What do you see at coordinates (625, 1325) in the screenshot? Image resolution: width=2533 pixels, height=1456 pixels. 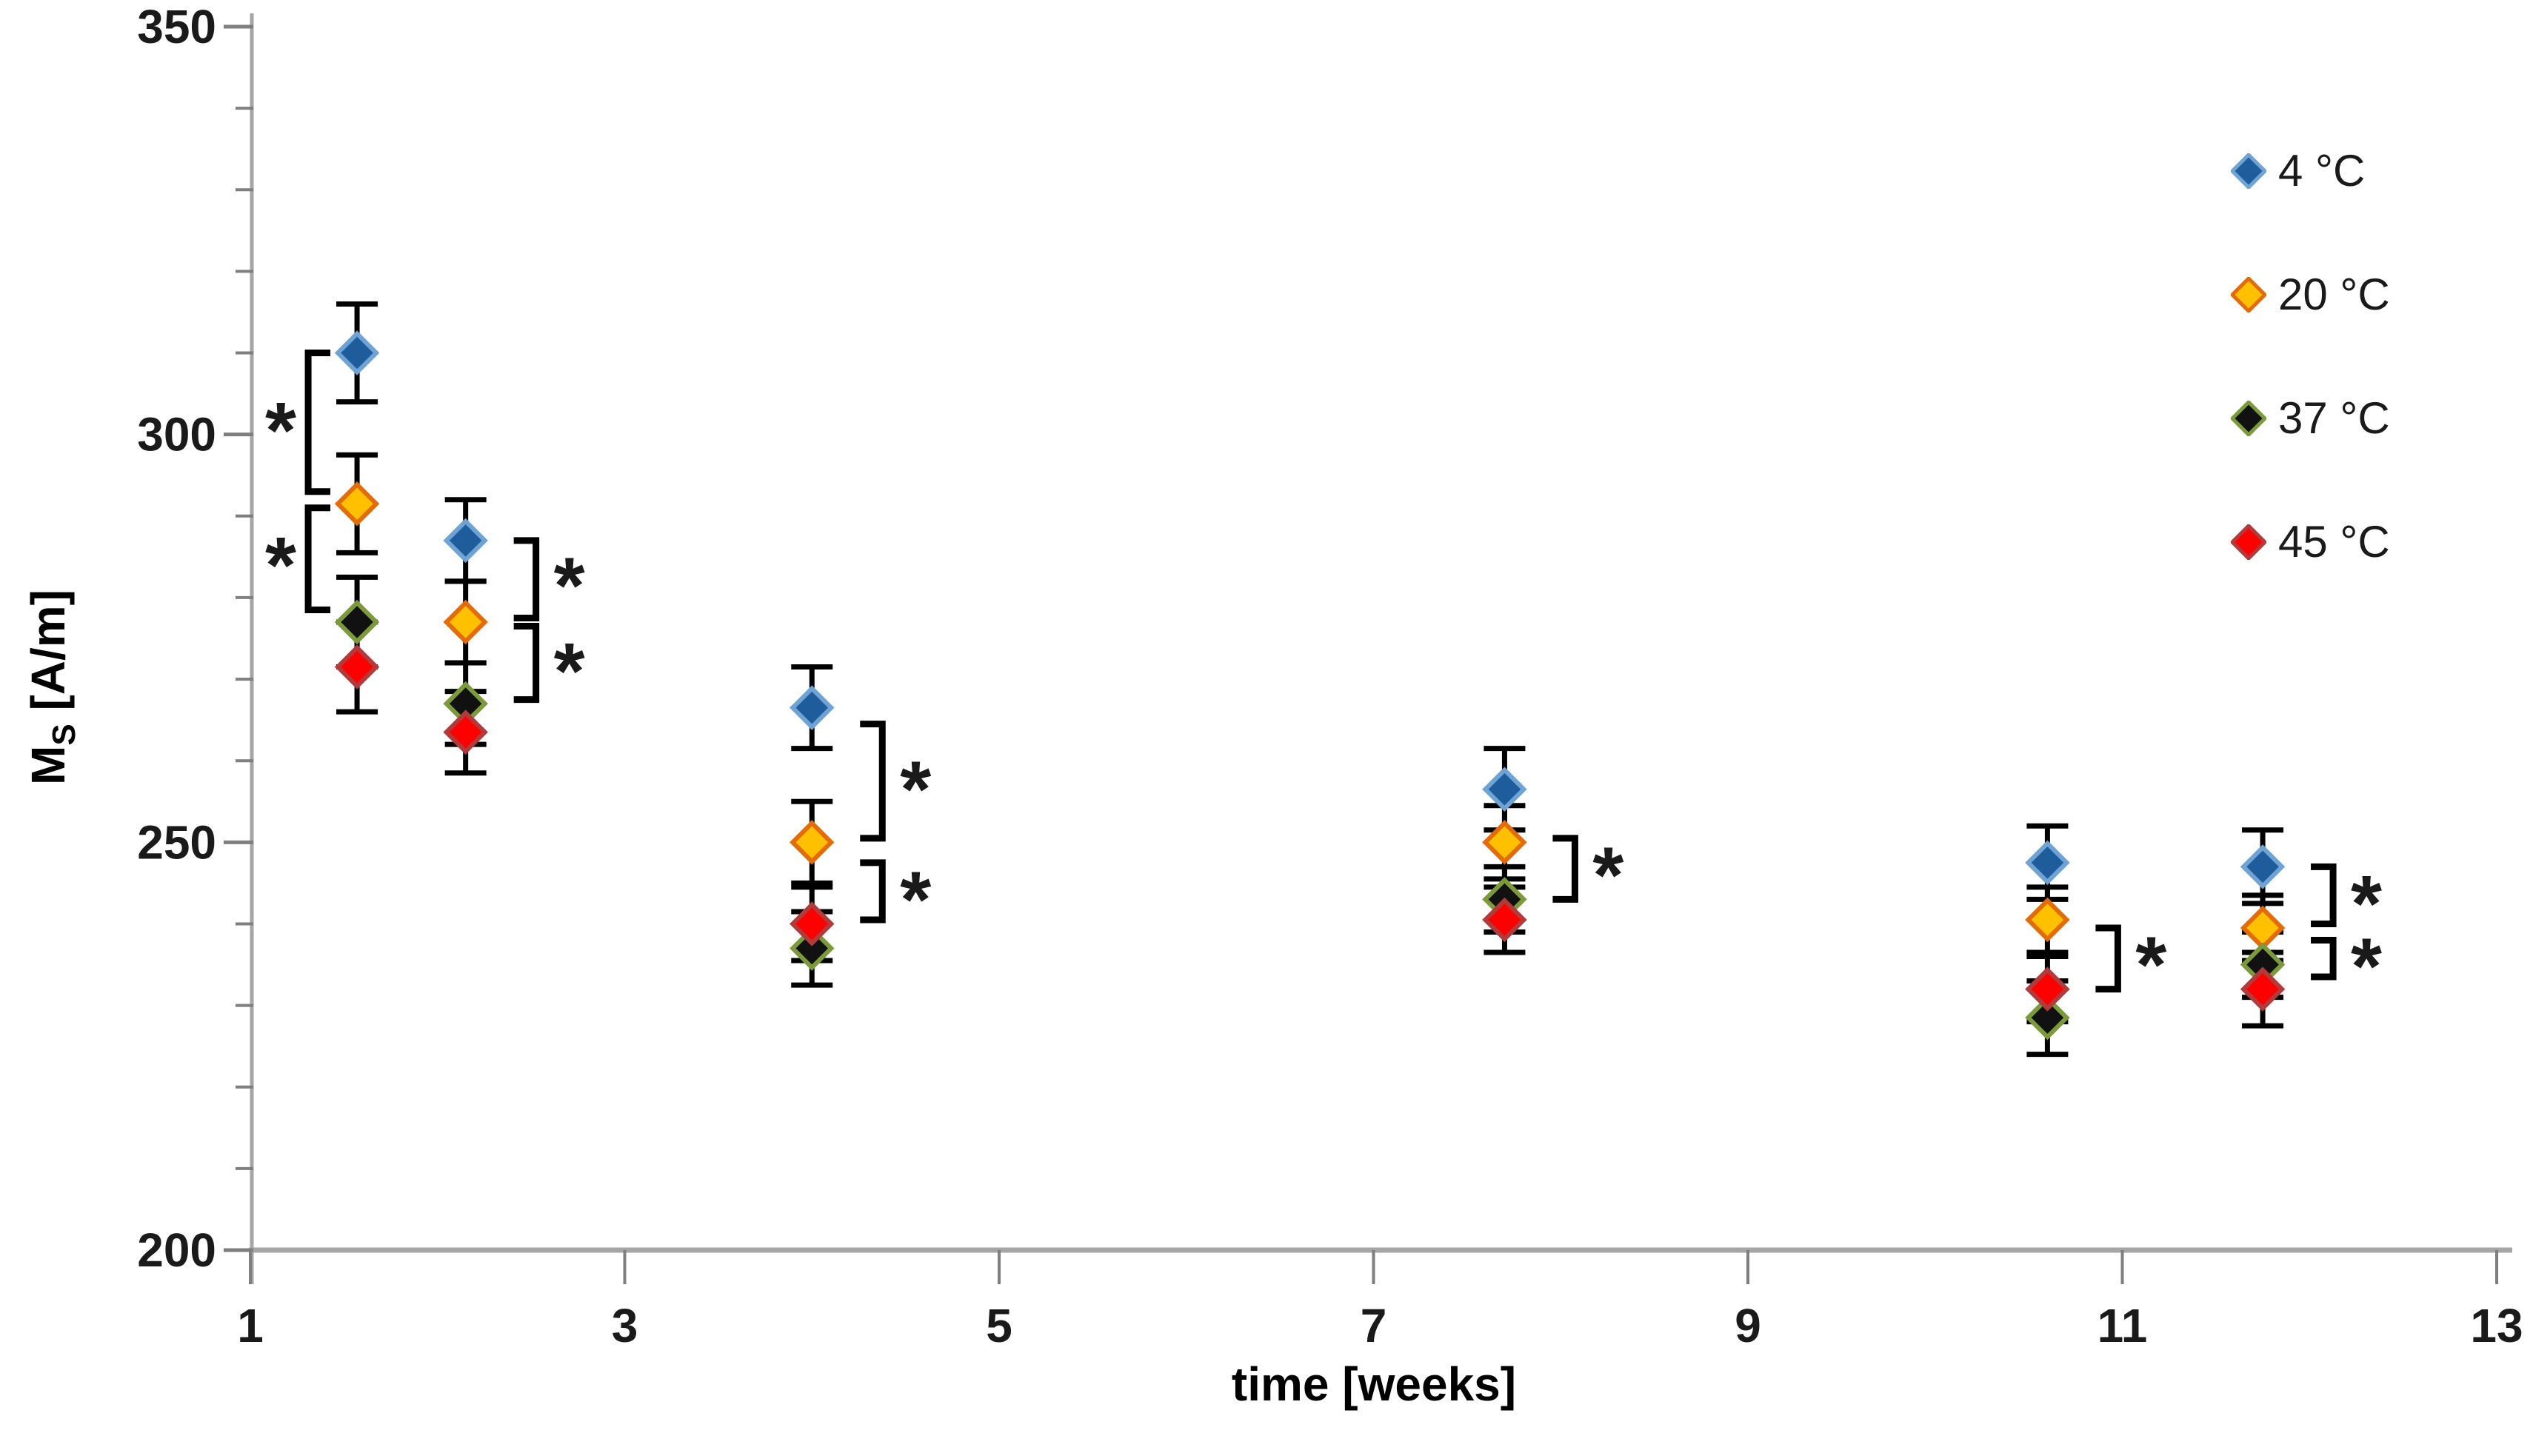 I see `x-tick-label: 3` at bounding box center [625, 1325].